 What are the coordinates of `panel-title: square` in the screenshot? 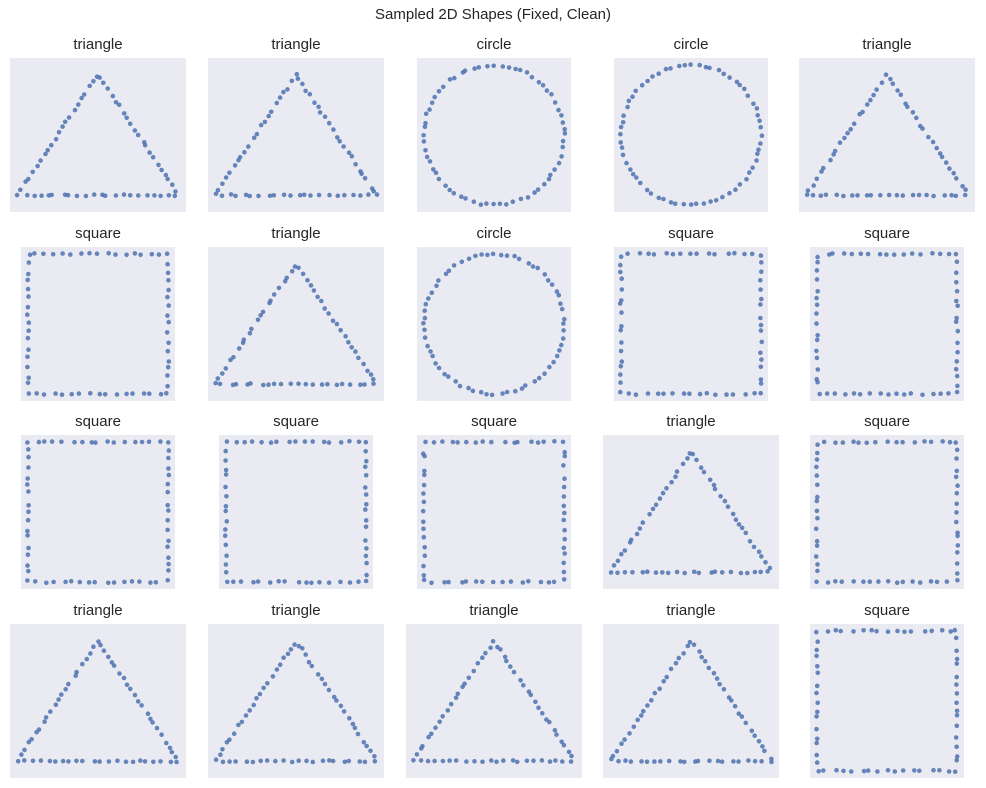 It's located at (691, 233).